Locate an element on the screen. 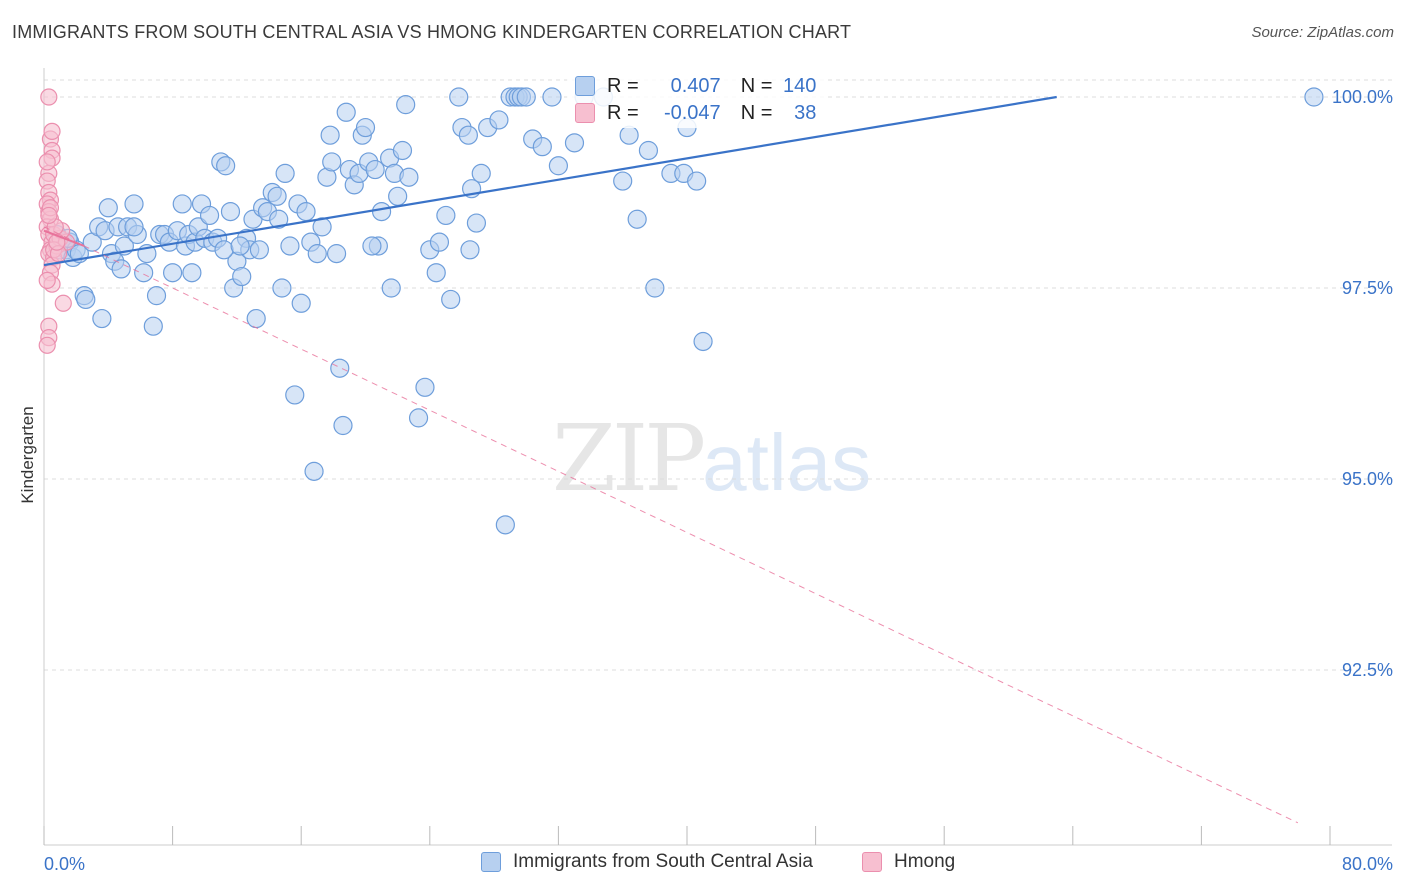 The width and height of the screenshot is (1406, 892). y-tick-label-2: 97.5% is located at coordinates (1367, 288).